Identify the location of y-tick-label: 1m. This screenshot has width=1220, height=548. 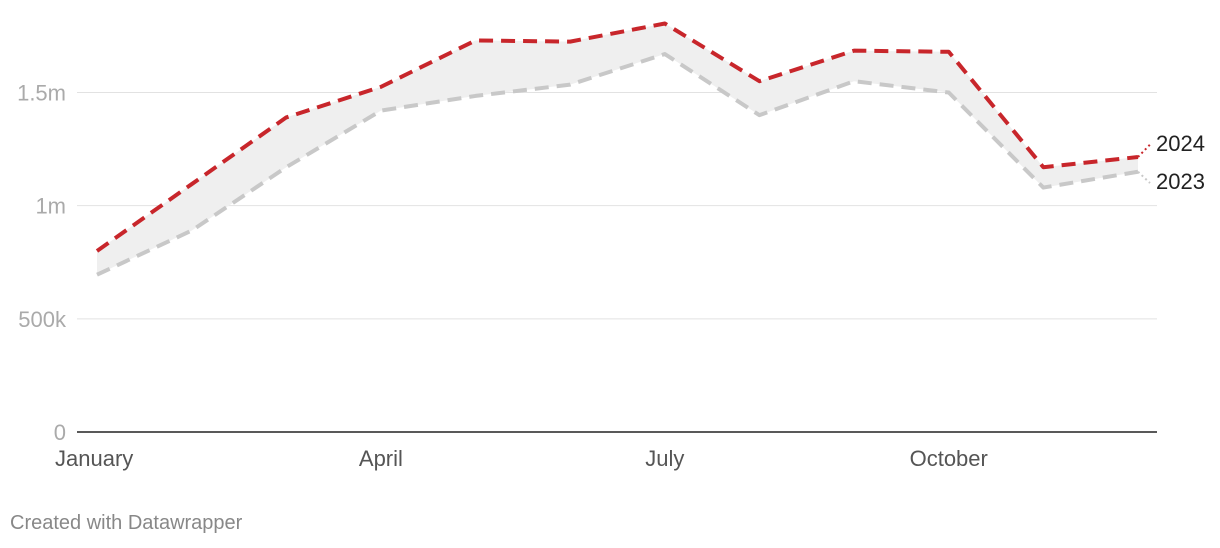
(50, 206).